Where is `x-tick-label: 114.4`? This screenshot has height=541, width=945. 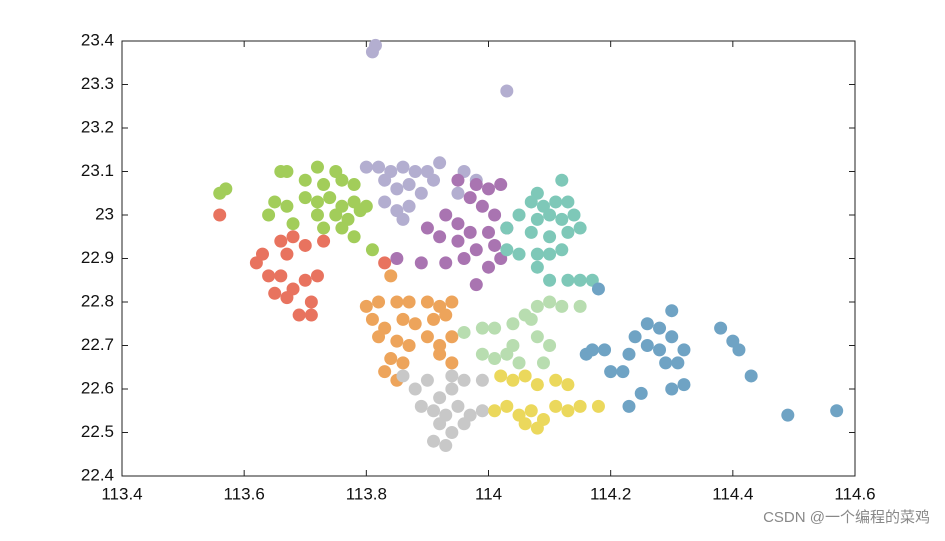
x-tick-label: 114.4 is located at coordinates (732, 493).